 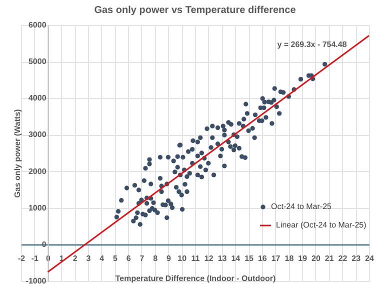 I want to click on y-tick-label: -1000, so click(x=36, y=281).